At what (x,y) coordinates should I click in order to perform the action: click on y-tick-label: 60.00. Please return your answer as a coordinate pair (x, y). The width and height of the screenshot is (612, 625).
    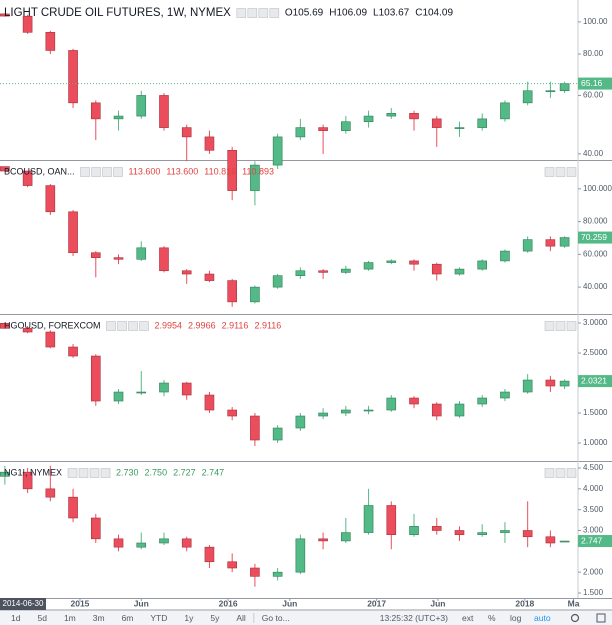
    Looking at the image, I should click on (593, 95).